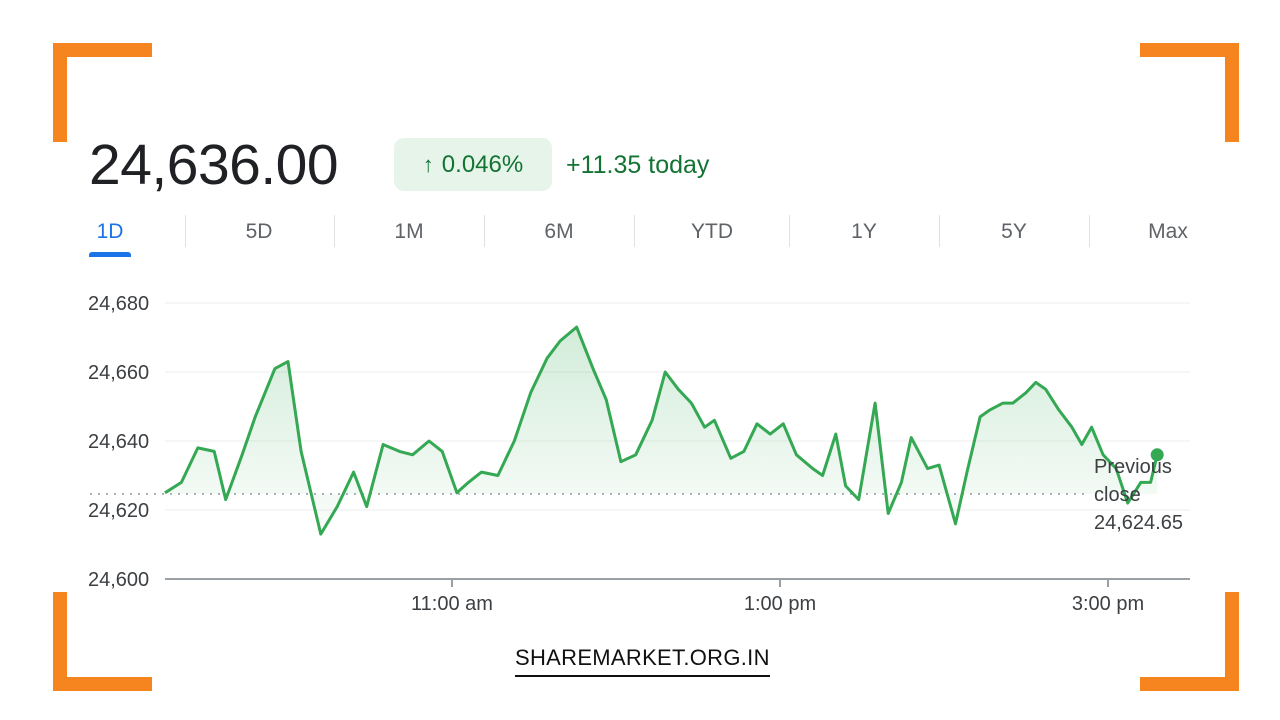 The height and width of the screenshot is (720, 1280). I want to click on frame-corner-top-left, so click(102, 92).